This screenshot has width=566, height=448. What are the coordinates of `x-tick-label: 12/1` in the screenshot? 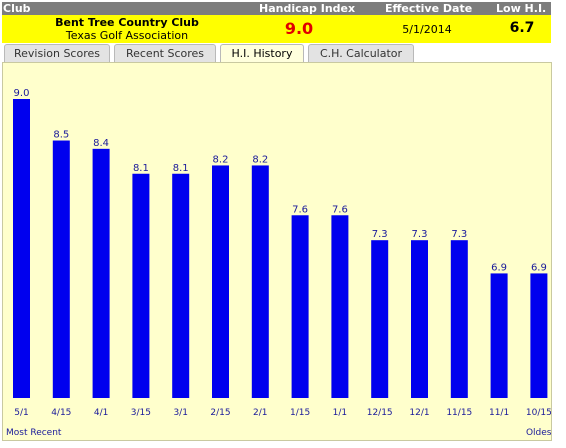 It's located at (419, 413).